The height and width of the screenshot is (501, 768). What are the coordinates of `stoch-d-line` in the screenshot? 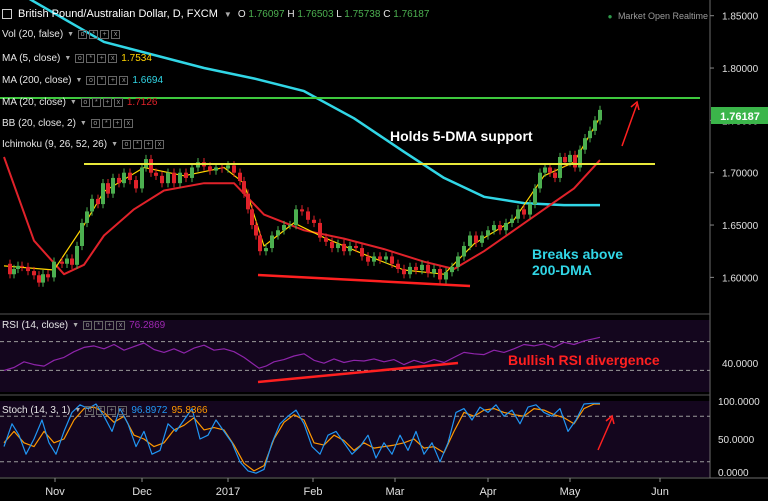 It's located at (301, 437).